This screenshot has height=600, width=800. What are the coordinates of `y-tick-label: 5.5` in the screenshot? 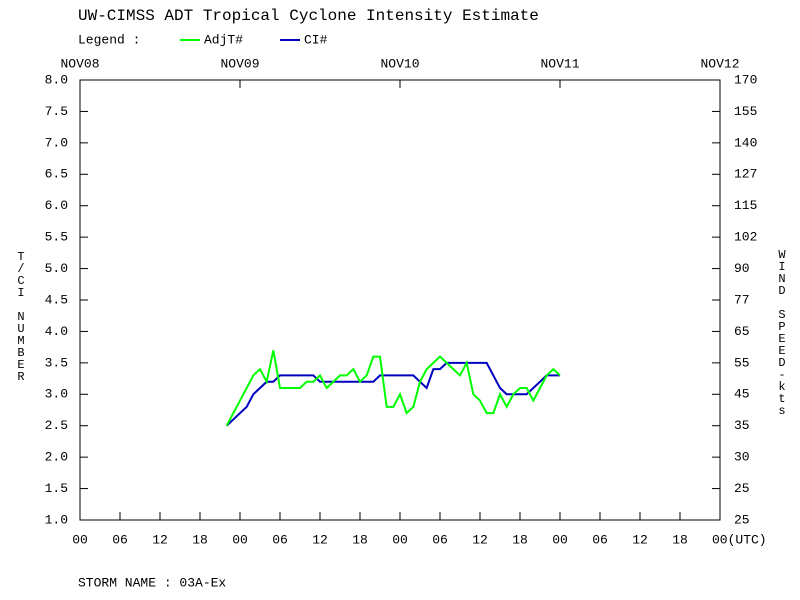 It's located at (56, 237).